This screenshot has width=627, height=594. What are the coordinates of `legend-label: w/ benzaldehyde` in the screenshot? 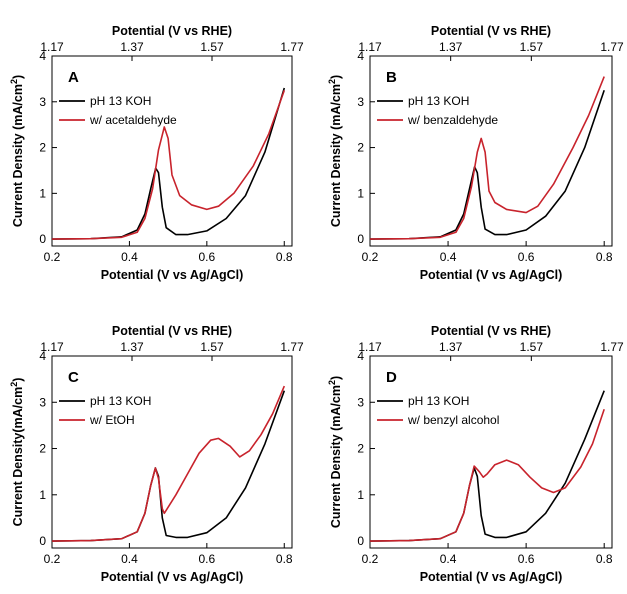 It's located at (452, 120).